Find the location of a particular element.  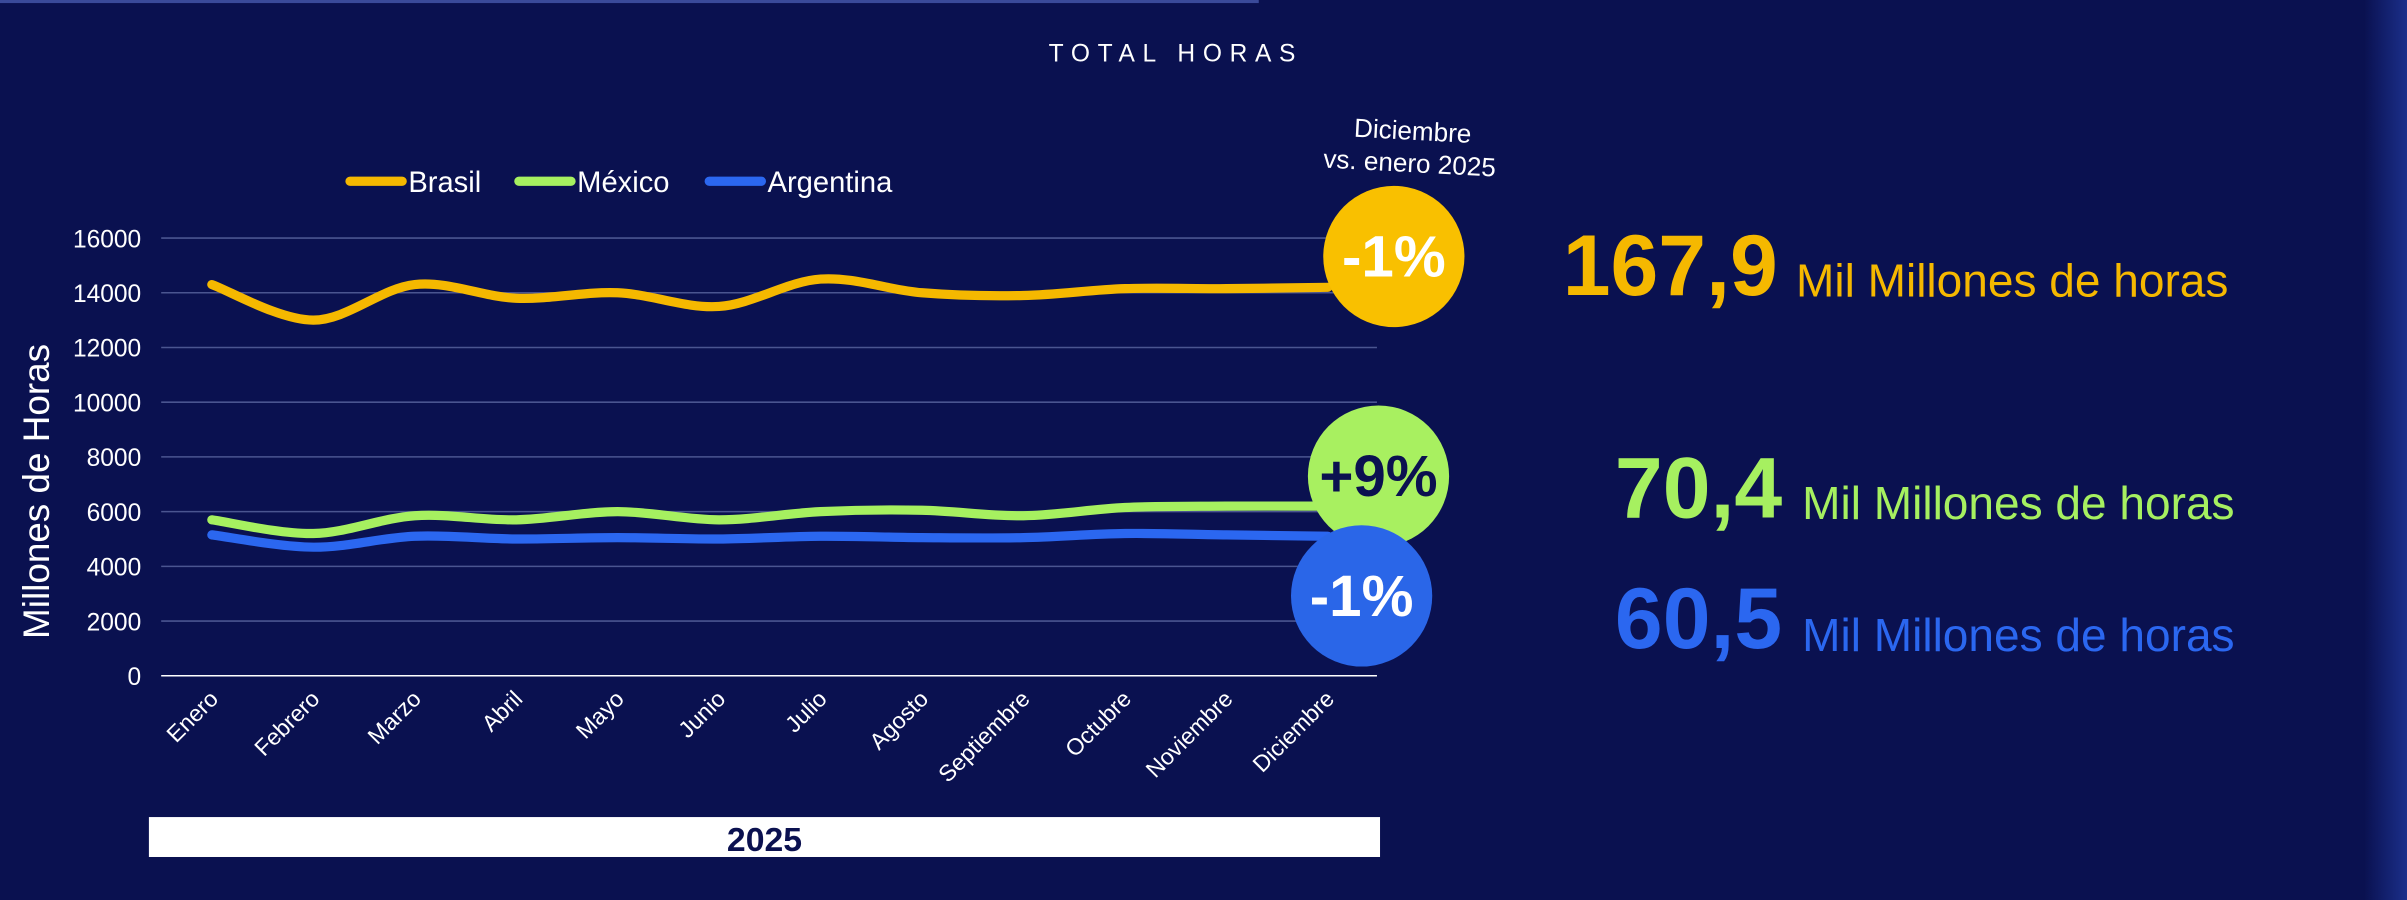

legend-label: México is located at coordinates (623, 183).